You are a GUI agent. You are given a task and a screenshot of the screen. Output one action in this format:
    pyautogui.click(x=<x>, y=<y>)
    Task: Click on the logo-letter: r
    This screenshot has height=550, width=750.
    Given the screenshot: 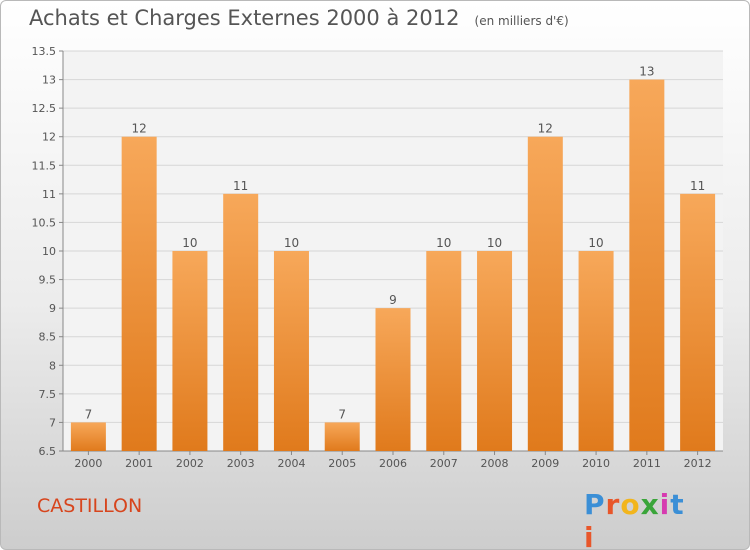 What is the action you would take?
    pyautogui.click(x=613, y=504)
    